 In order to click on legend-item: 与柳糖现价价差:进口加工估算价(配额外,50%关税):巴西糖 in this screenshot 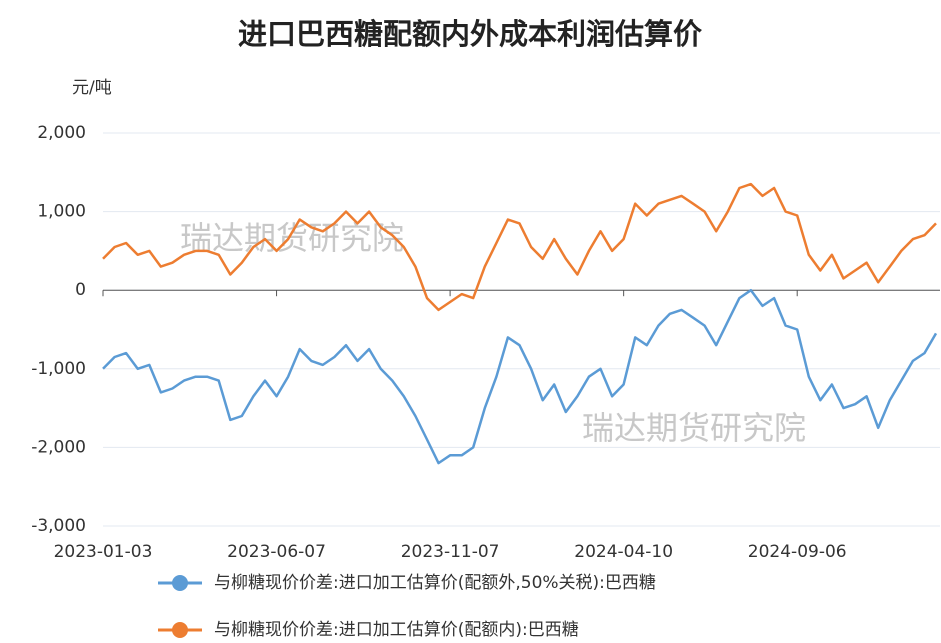, I will do `click(407, 583)`.